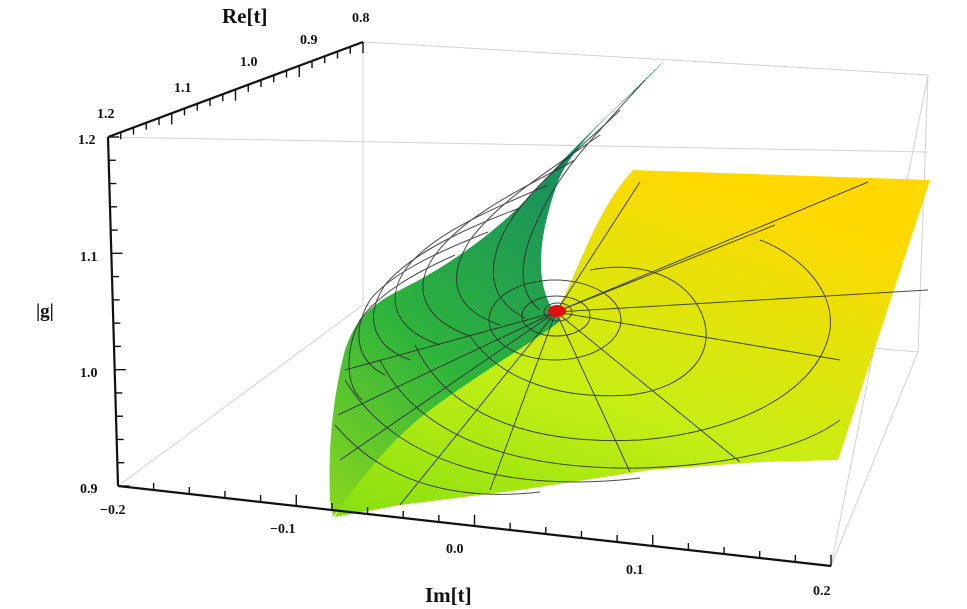 The image size is (967, 609). Describe the element at coordinates (89, 257) in the screenshot. I see `z-tick-label: 1.1` at that location.